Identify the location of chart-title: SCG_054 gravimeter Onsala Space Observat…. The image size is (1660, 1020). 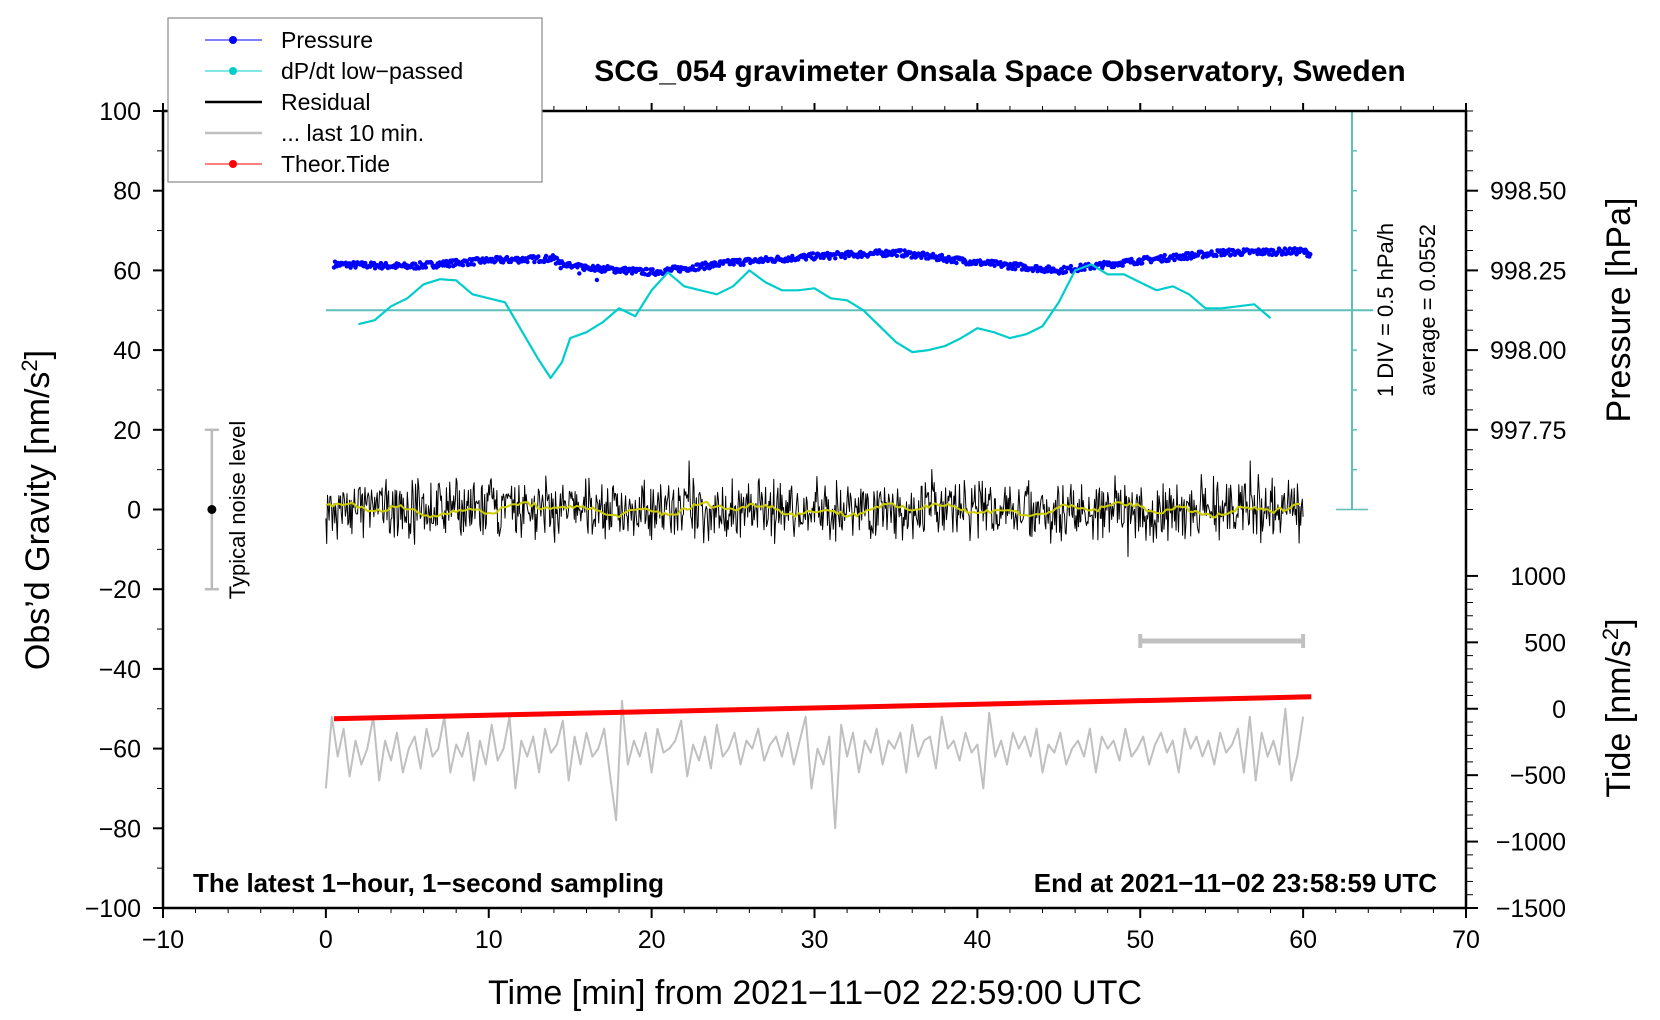
(1000, 71).